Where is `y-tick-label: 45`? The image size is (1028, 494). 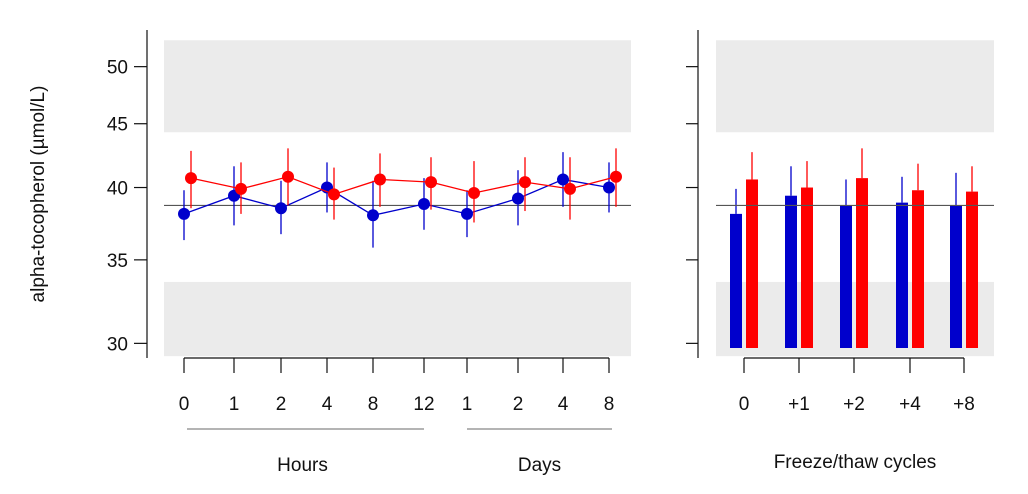
y-tick-label: 45 is located at coordinates (117, 125).